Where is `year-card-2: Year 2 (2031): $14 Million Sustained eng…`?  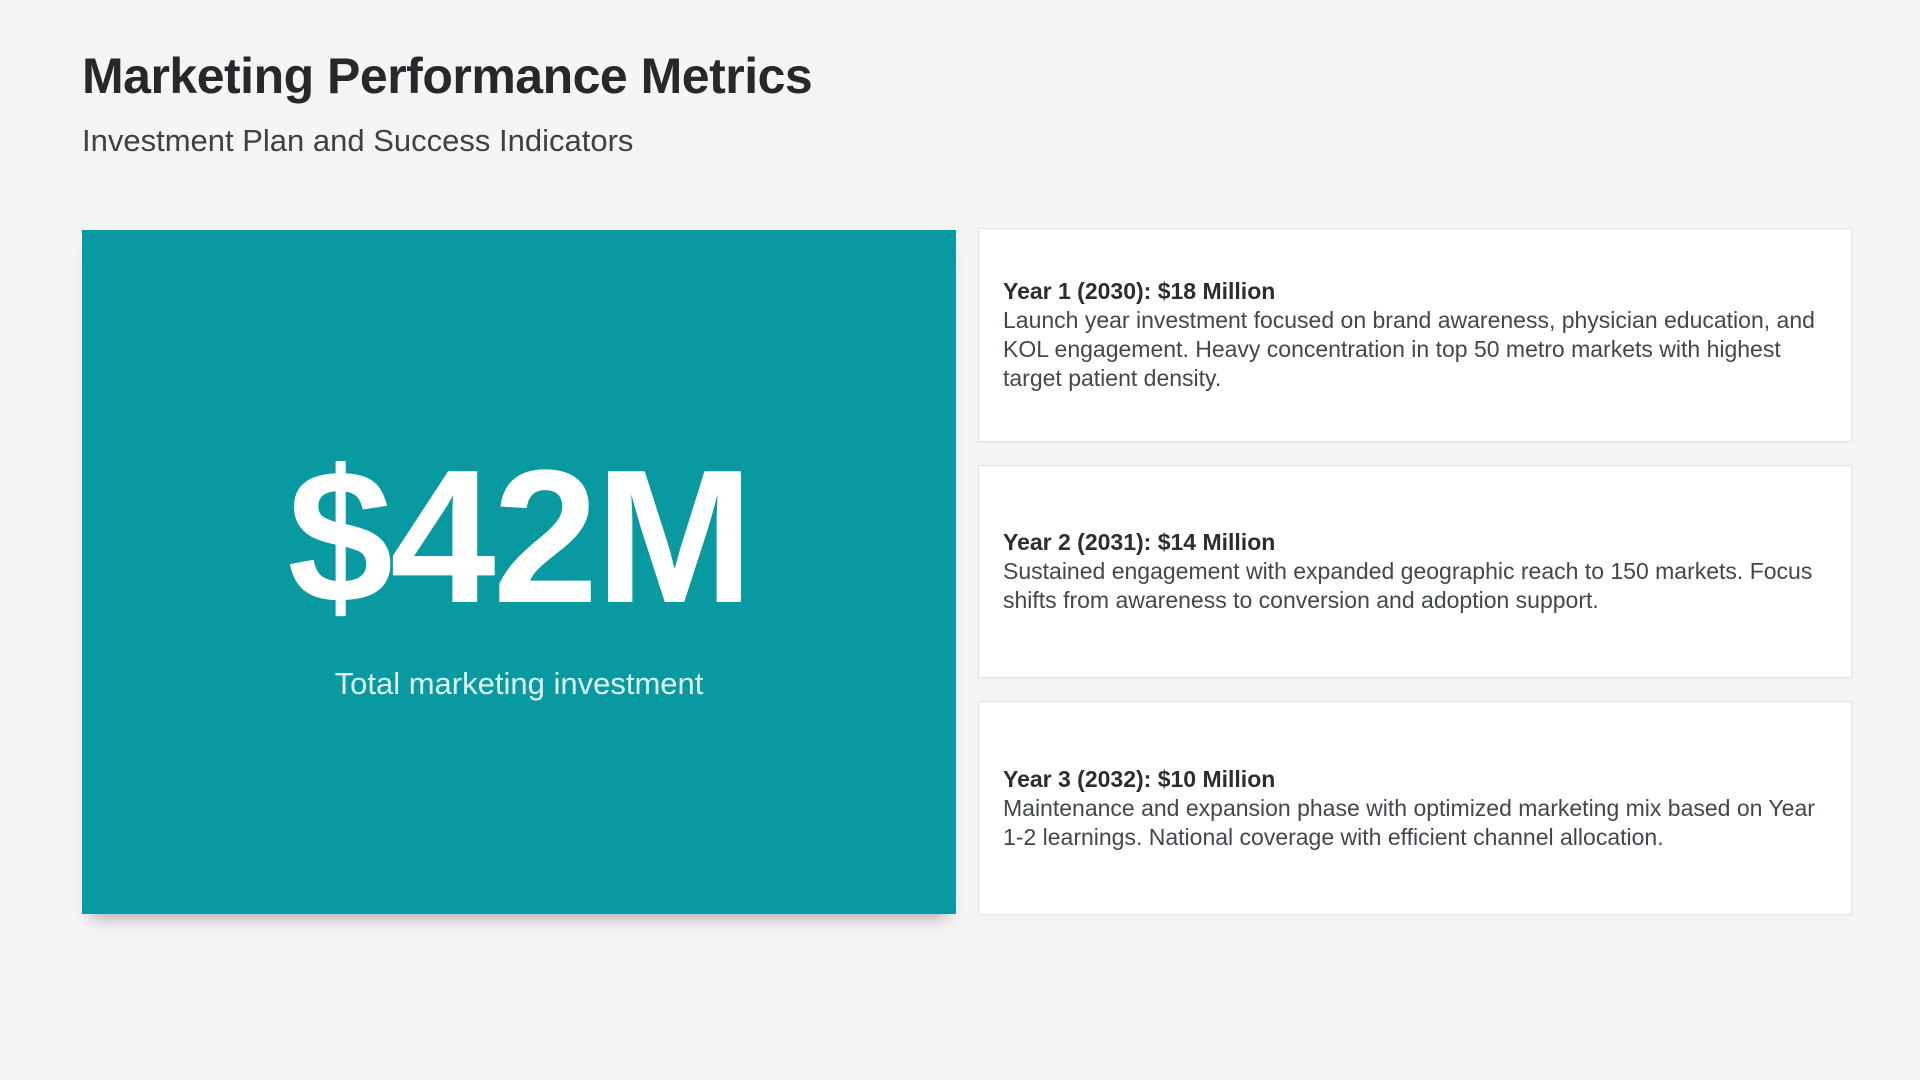
year-card-2: Year 2 (2031): $14 Million Sustained eng… is located at coordinates (1415, 571).